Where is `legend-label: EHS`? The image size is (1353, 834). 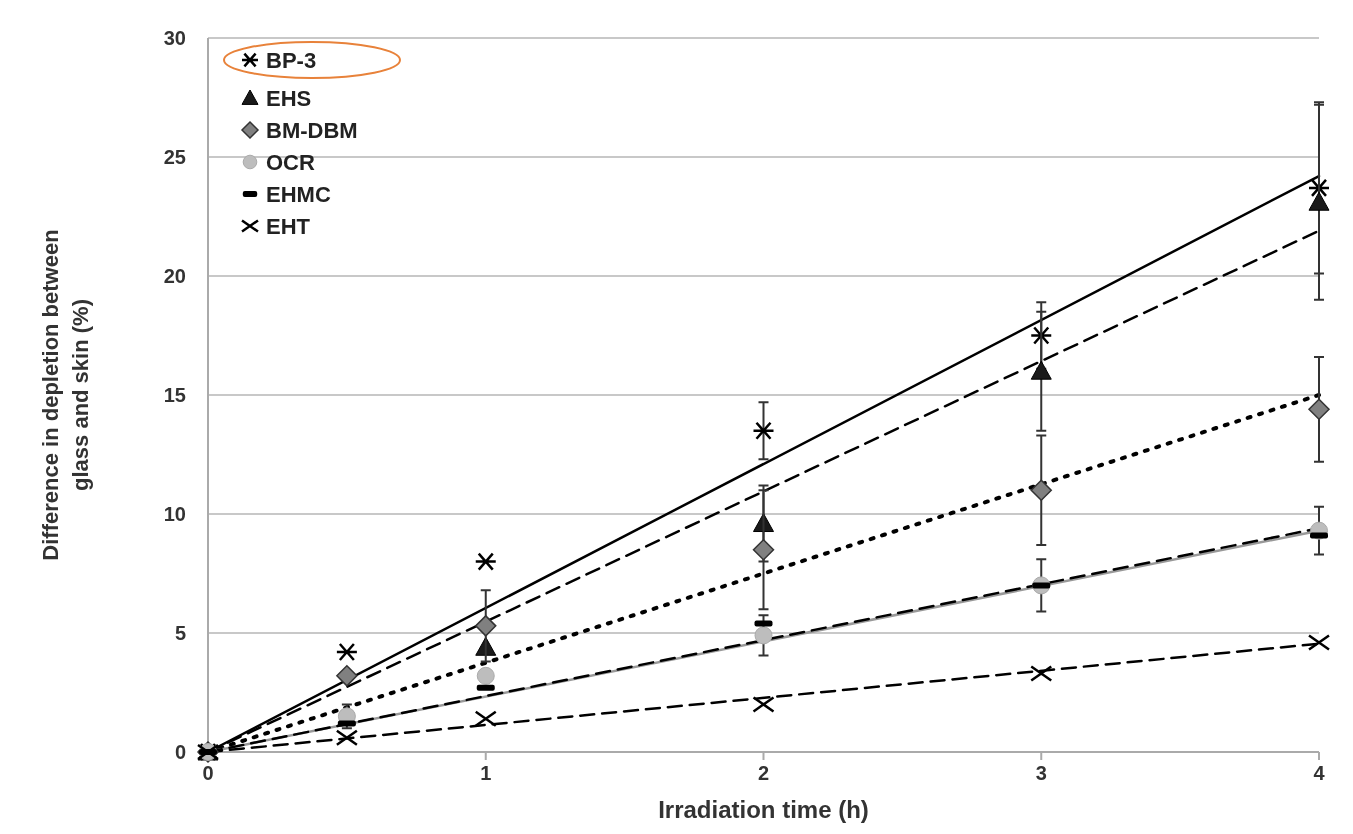 legend-label: EHS is located at coordinates (289, 98).